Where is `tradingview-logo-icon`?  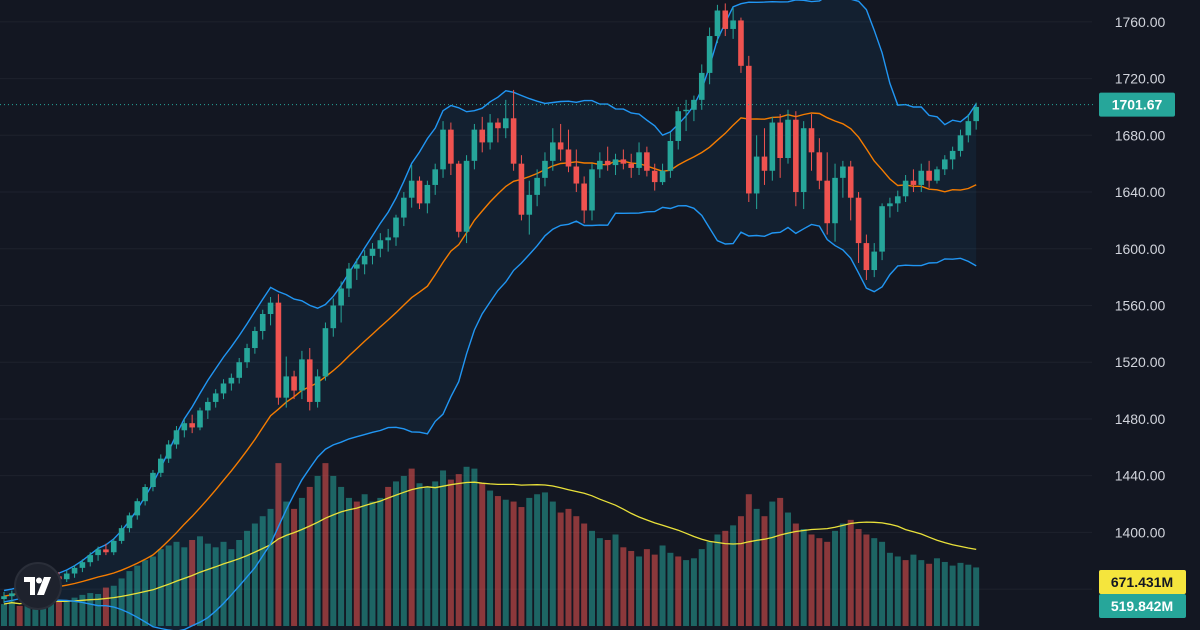 tradingview-logo-icon is located at coordinates (38, 586).